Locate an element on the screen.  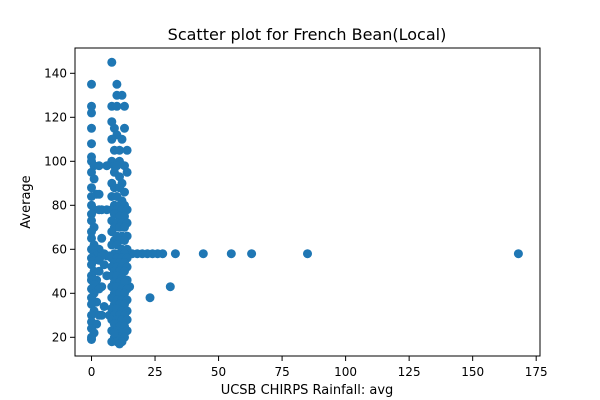
y-tick-label: 20 is located at coordinates (59, 337).